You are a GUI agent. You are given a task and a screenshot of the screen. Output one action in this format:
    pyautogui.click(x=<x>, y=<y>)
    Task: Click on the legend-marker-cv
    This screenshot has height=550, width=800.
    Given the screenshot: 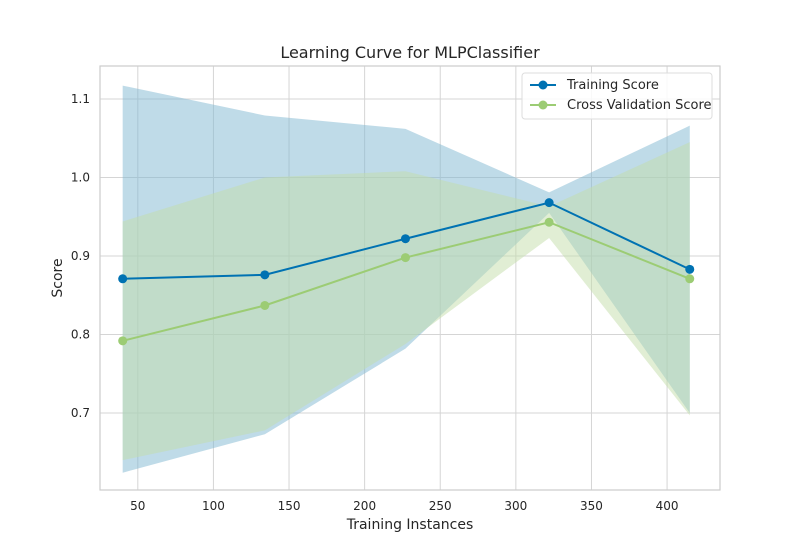 What is the action you would take?
    pyautogui.click(x=543, y=105)
    